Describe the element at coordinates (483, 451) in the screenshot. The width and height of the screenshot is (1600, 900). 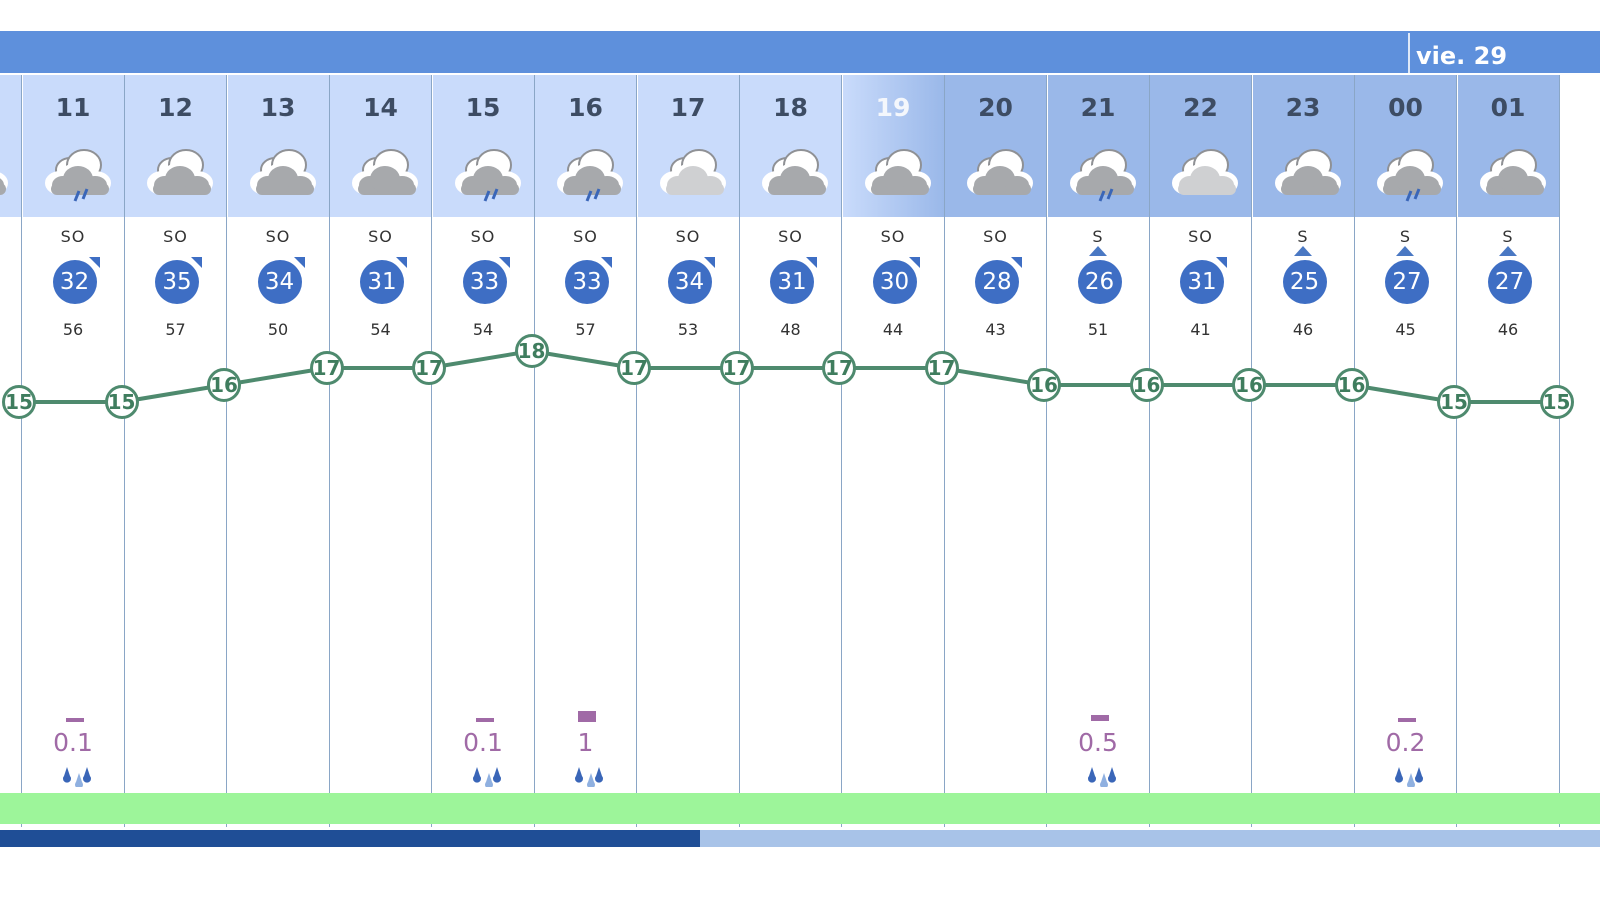
I see `hour-column: 15 SO 33 54 0.1` at that location.